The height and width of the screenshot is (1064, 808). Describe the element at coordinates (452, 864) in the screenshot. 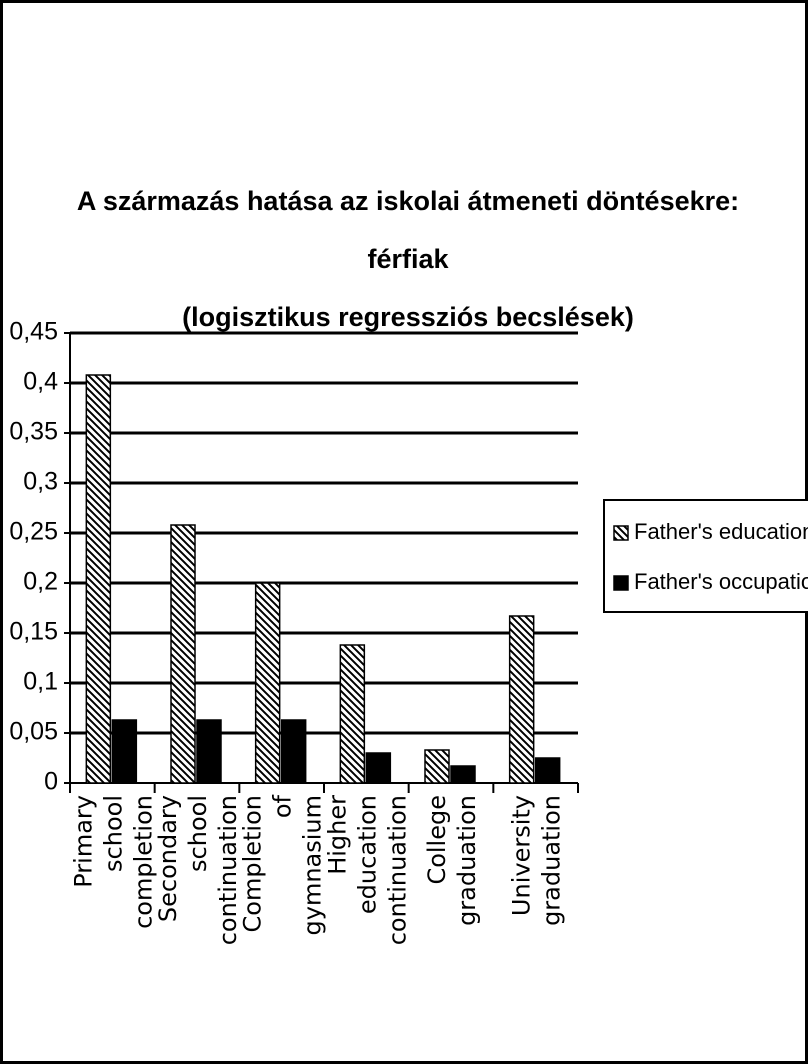

I see `x-tick-label: College graduation` at that location.